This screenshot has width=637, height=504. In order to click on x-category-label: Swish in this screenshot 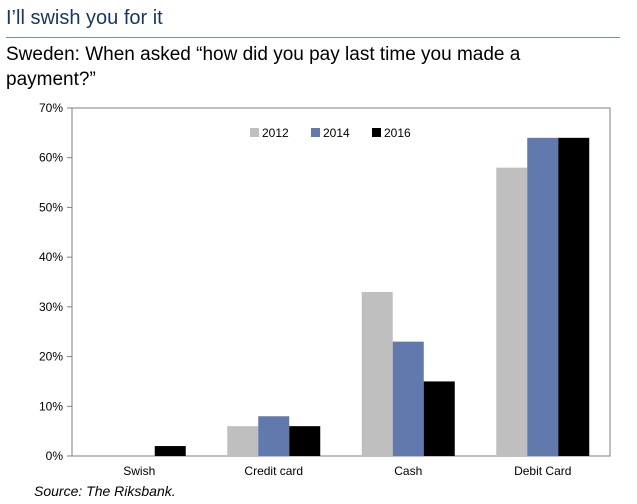, I will do `click(139, 471)`.